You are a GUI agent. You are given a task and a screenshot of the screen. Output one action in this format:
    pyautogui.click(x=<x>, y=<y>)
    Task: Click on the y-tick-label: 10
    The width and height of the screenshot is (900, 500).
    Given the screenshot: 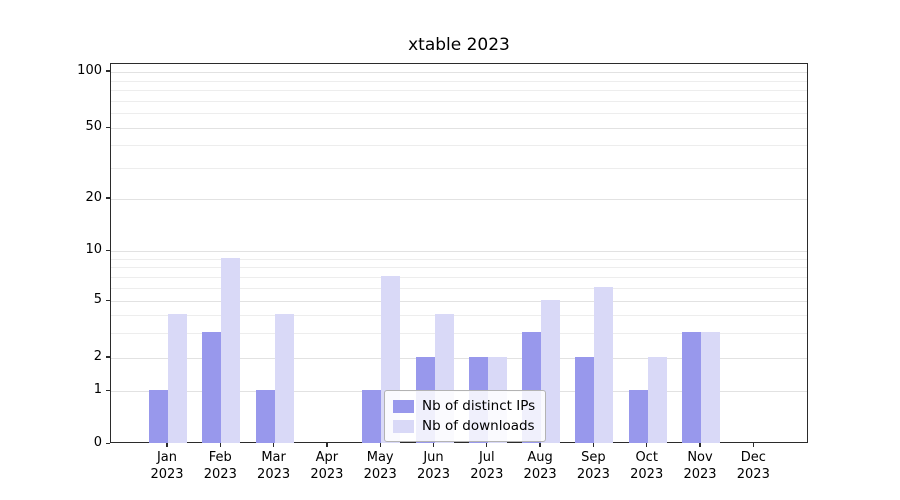 What is the action you would take?
    pyautogui.click(x=93, y=250)
    